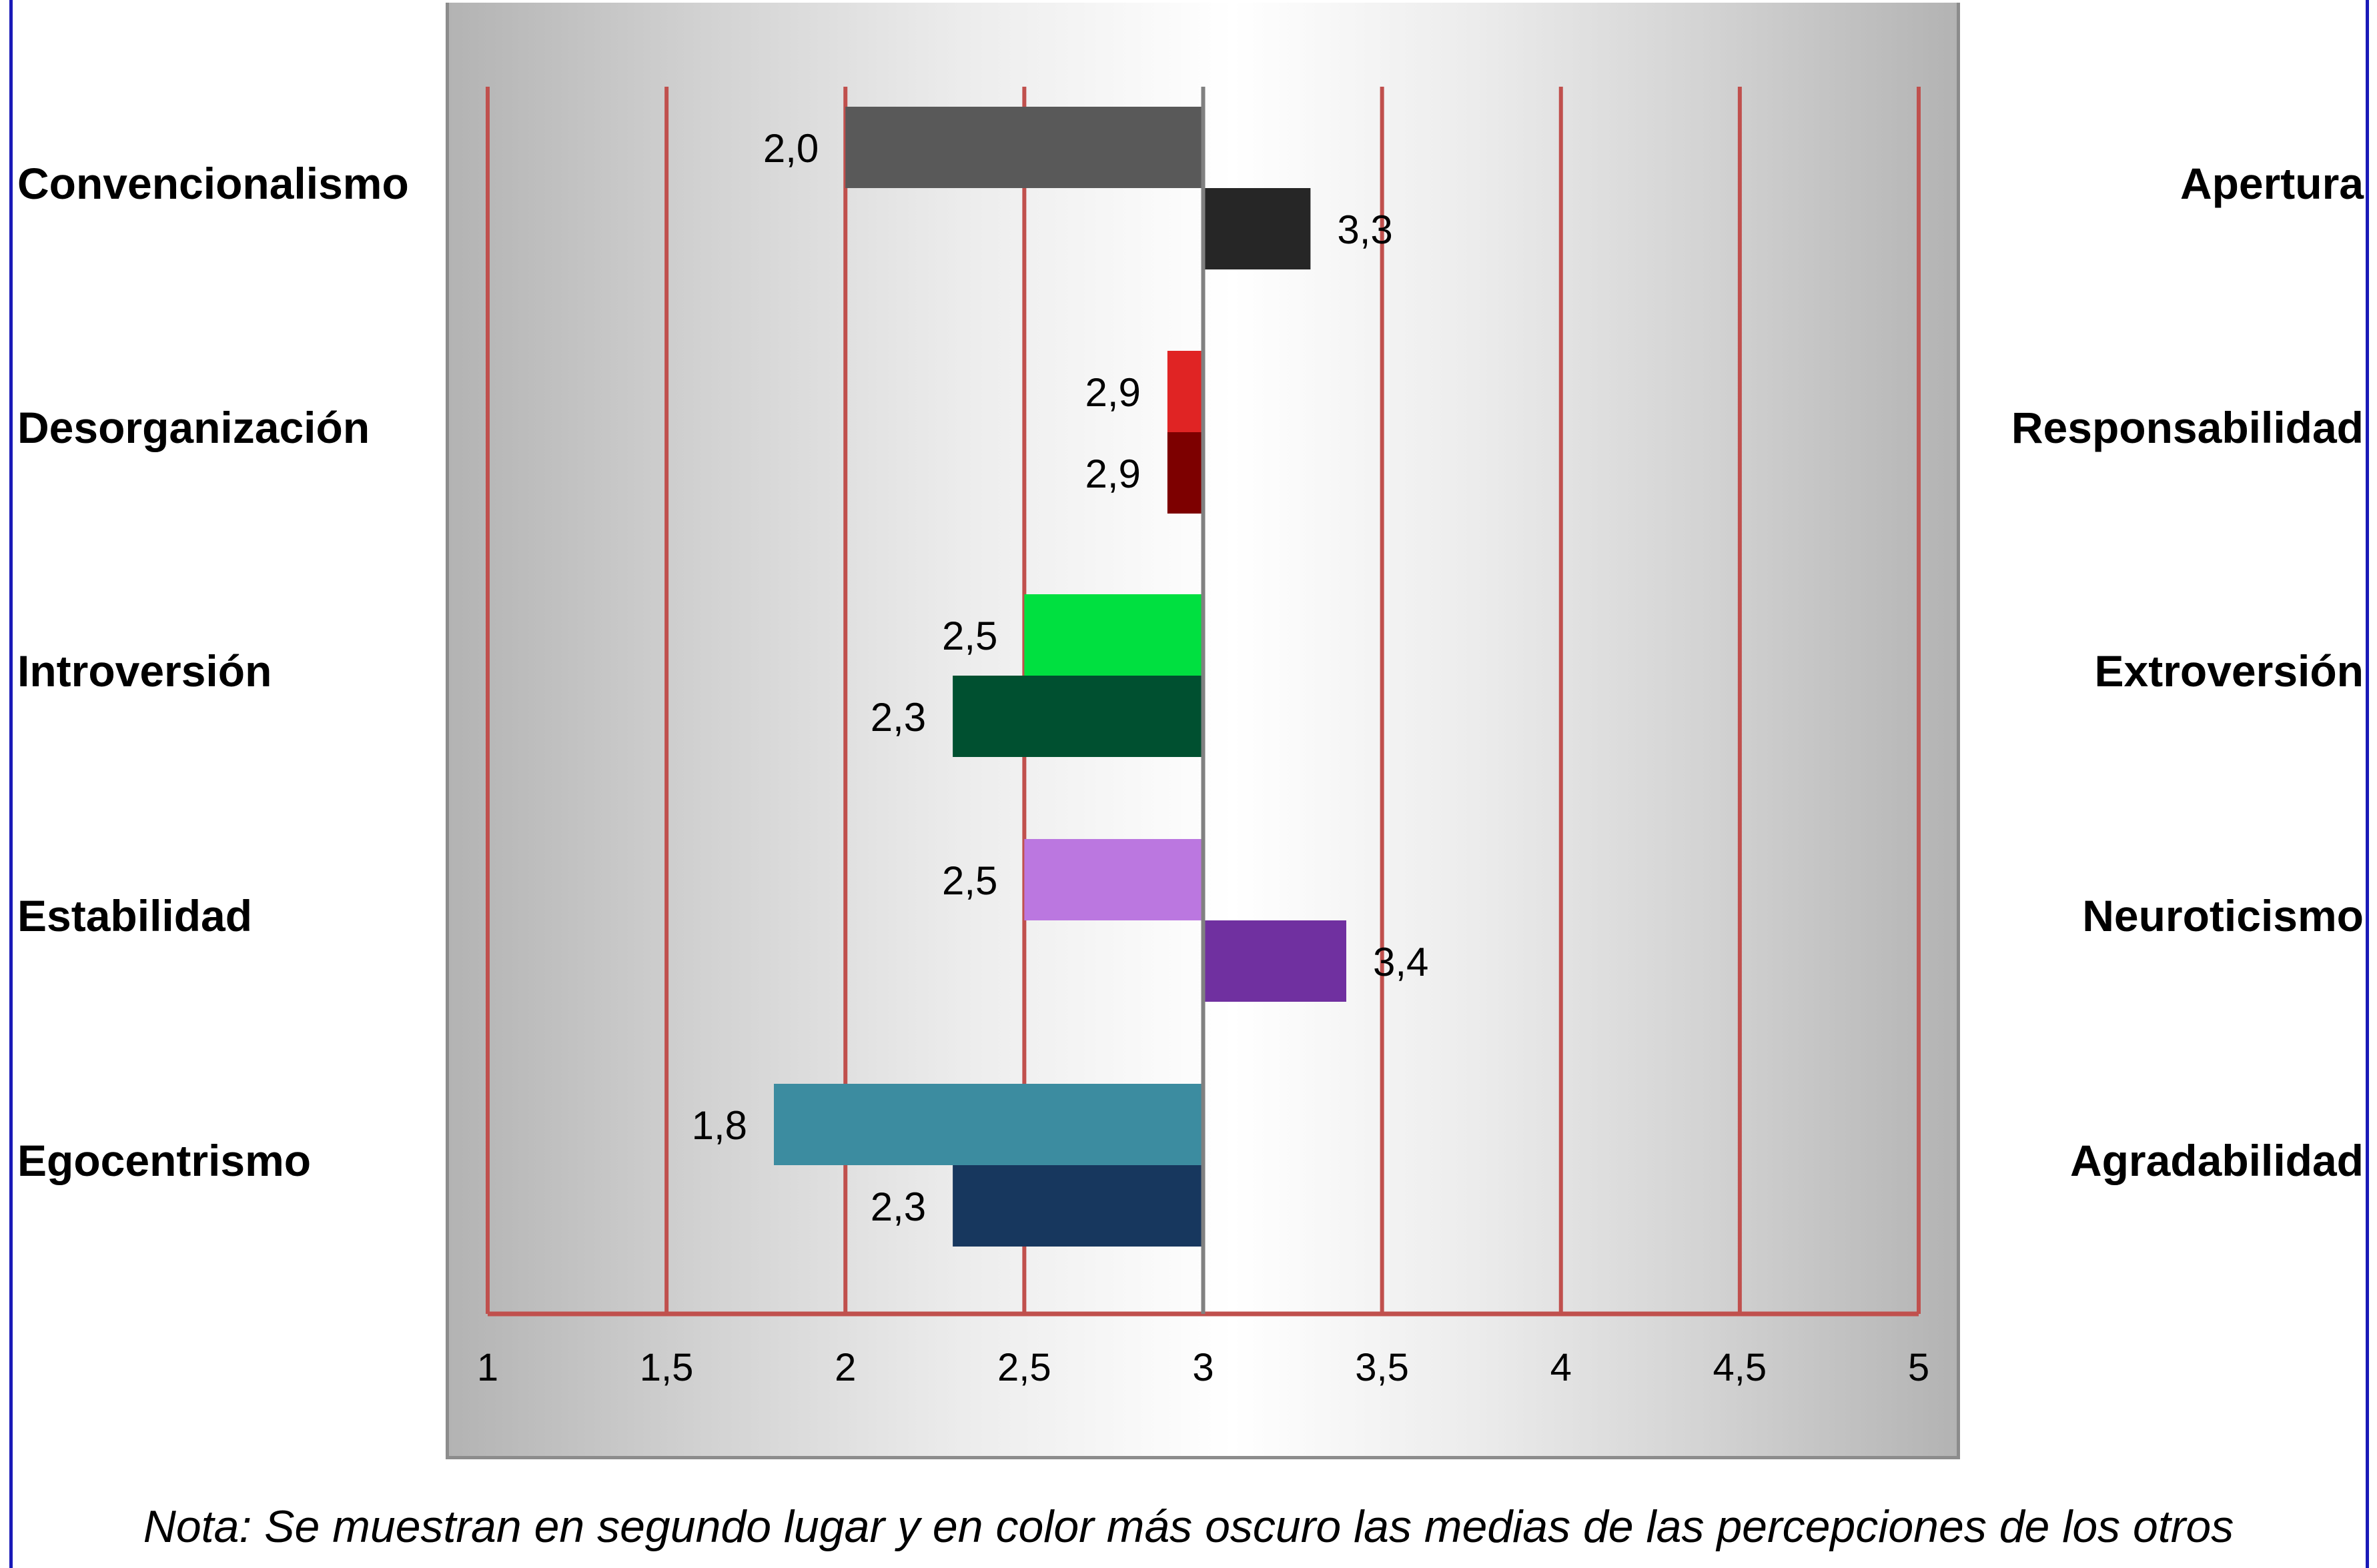 This screenshot has width=2377, height=1568. I want to click on right-category-label: Responsabilidad, so click(2188, 427).